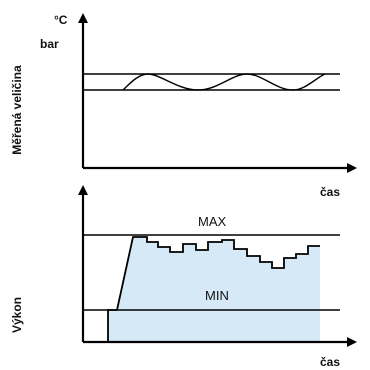 The height and width of the screenshot is (370, 370). I want to click on unit-celsius-label: °C, so click(61, 20).